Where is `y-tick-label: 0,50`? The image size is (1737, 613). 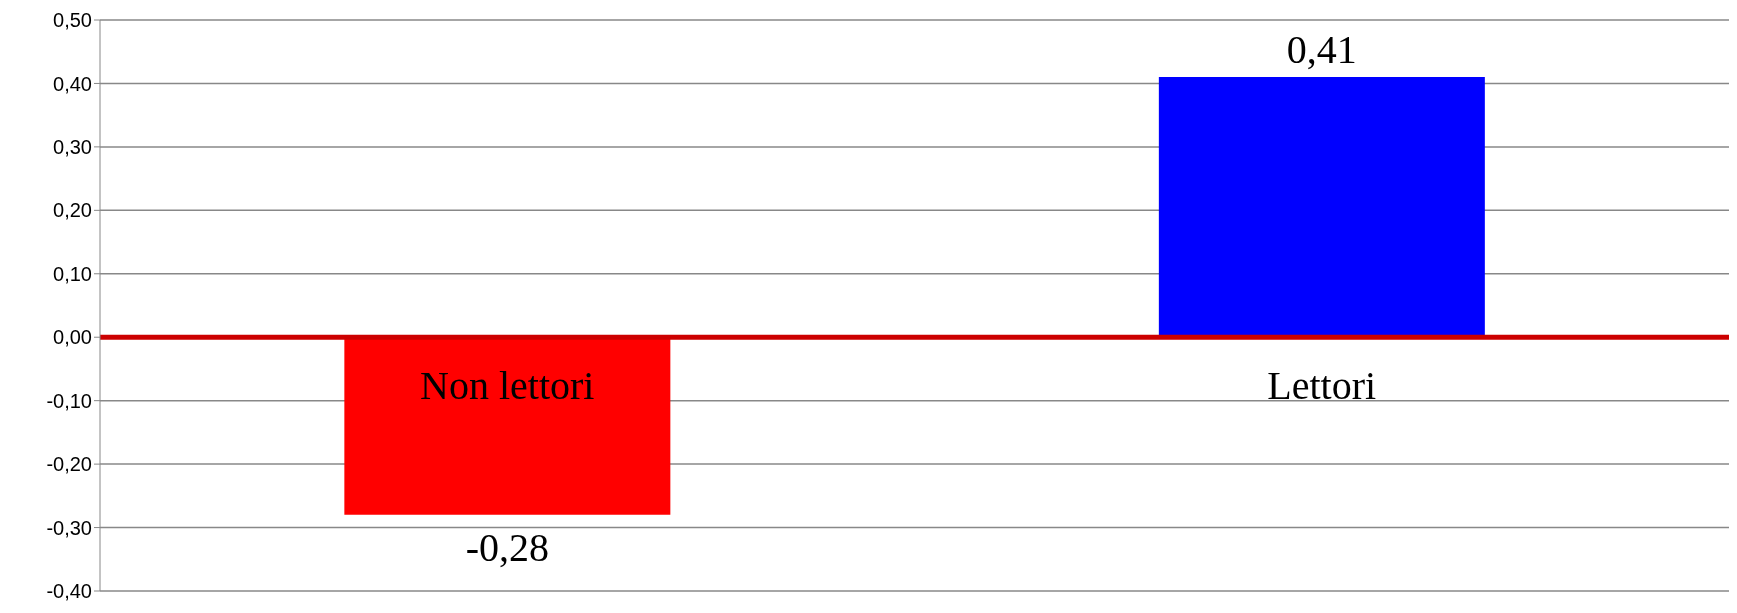
y-tick-label: 0,50 is located at coordinates (72, 20).